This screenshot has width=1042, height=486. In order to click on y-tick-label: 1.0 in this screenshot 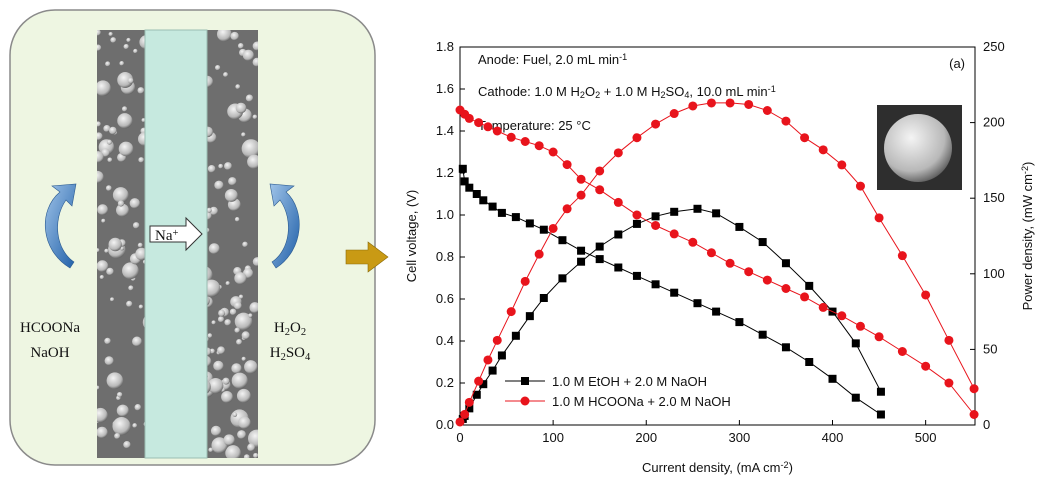, I will do `click(445, 214)`.